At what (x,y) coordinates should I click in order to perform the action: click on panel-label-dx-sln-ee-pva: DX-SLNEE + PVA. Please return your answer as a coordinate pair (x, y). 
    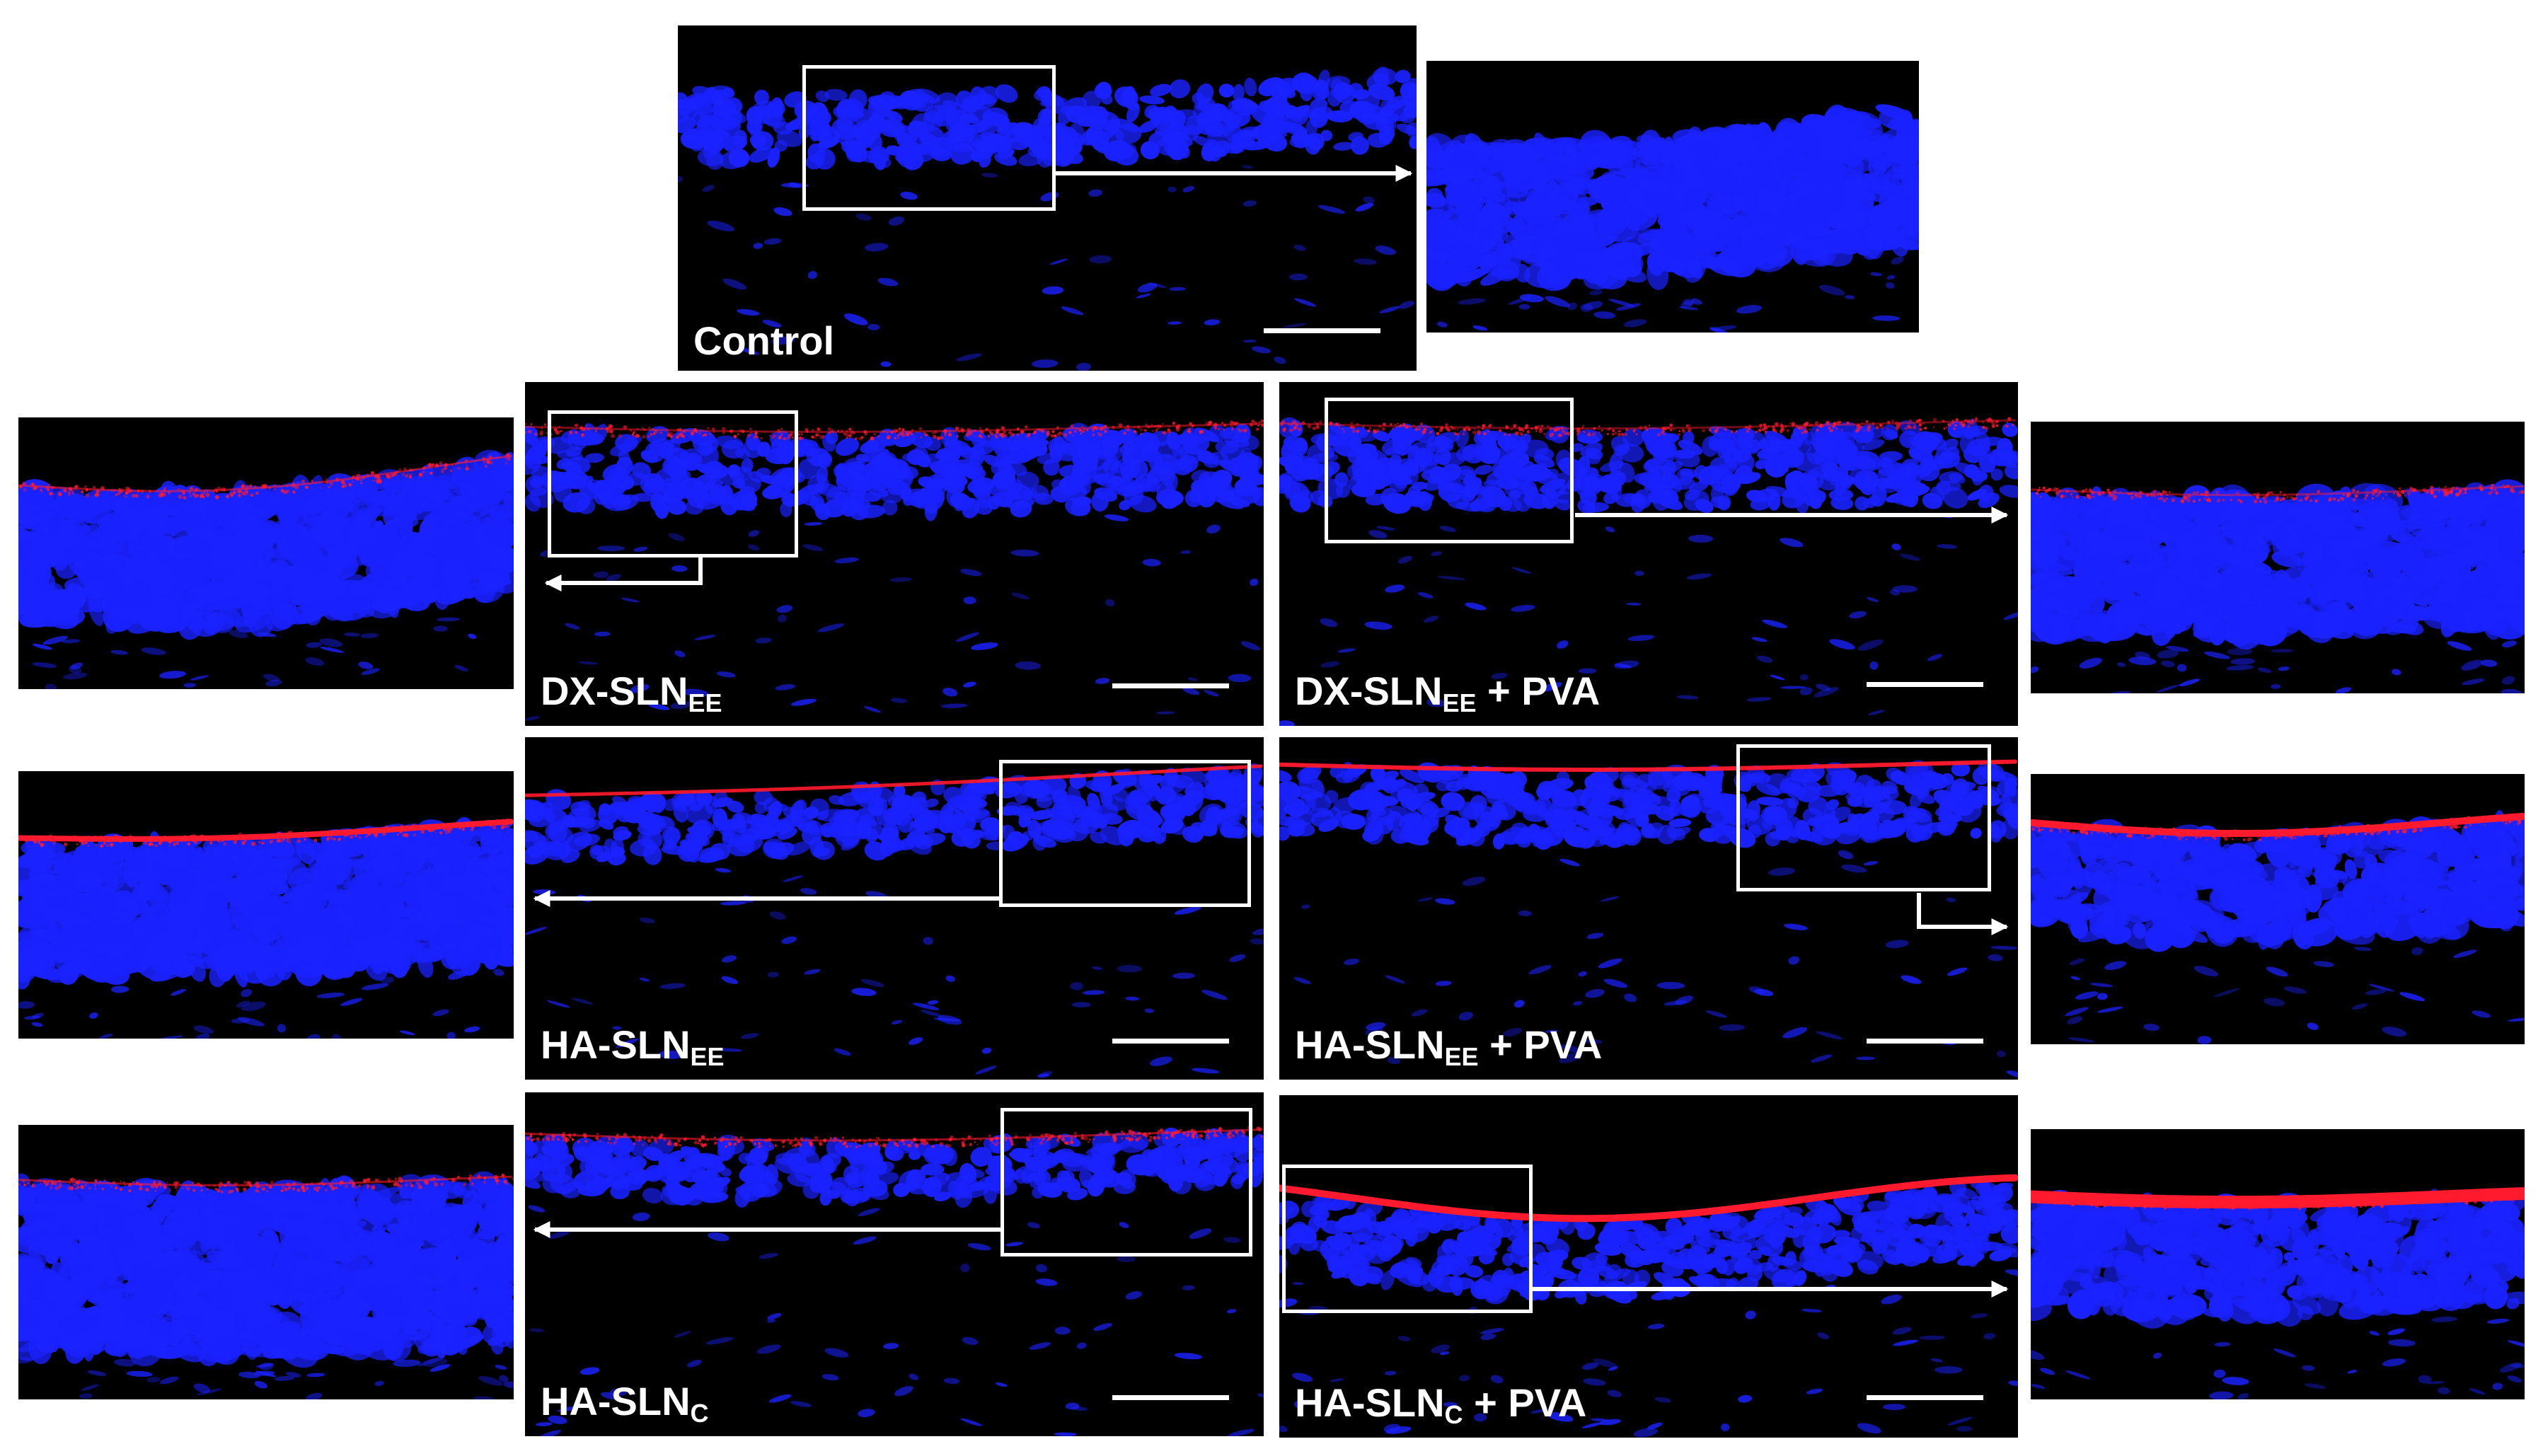
    Looking at the image, I should click on (1448, 693).